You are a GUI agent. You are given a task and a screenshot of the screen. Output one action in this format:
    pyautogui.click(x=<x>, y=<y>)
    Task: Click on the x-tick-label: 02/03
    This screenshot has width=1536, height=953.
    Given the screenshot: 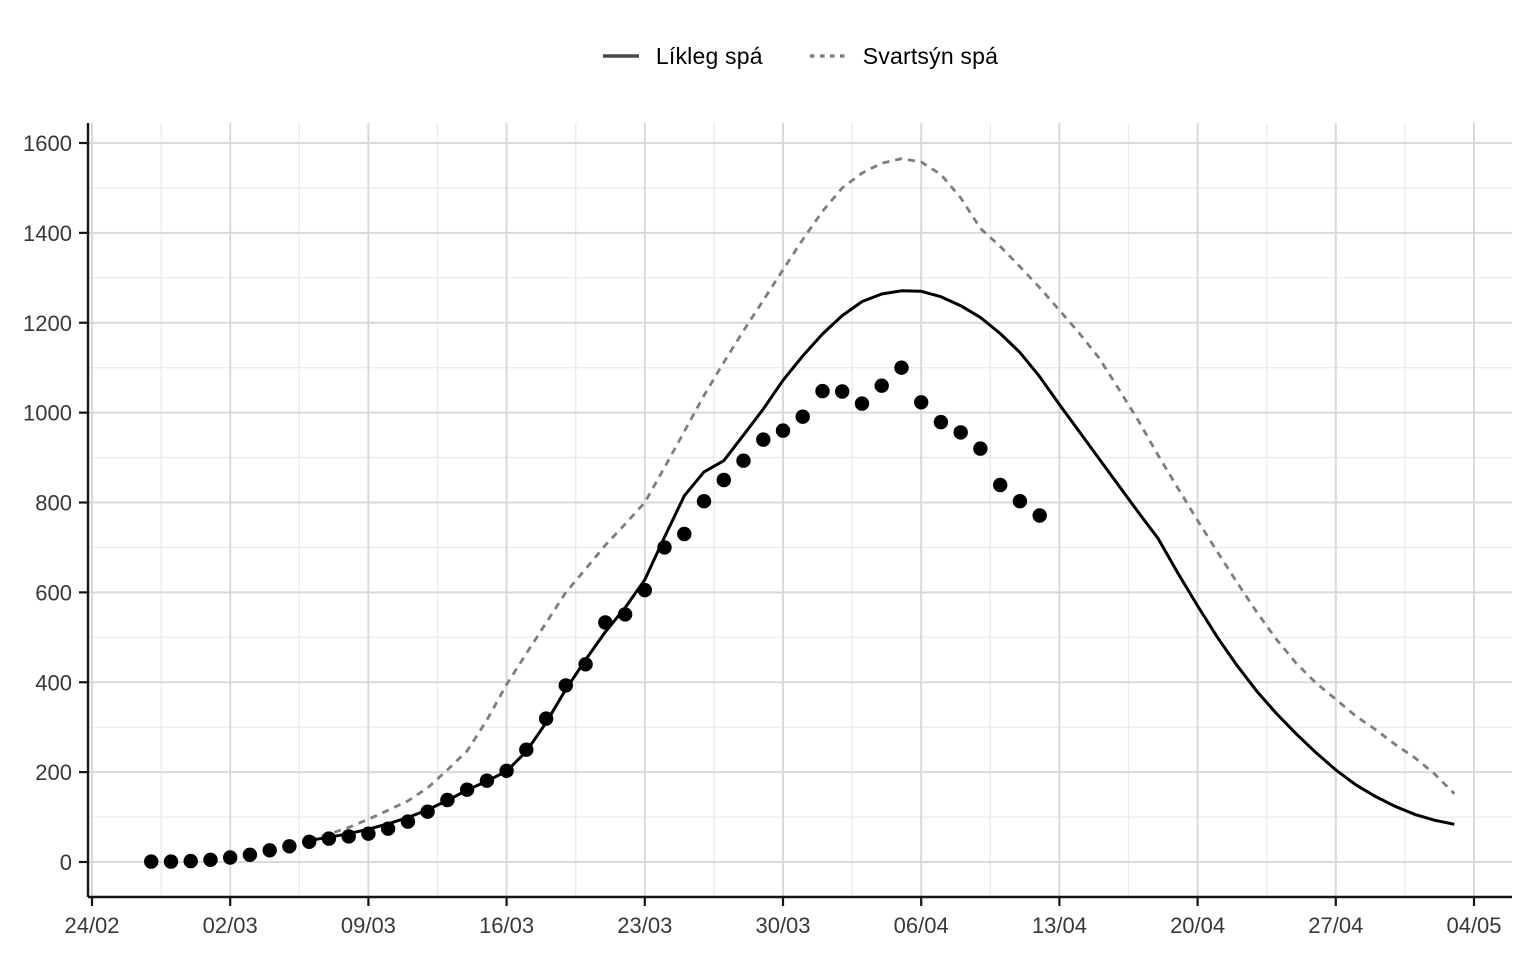 What is the action you would take?
    pyautogui.click(x=230, y=925)
    